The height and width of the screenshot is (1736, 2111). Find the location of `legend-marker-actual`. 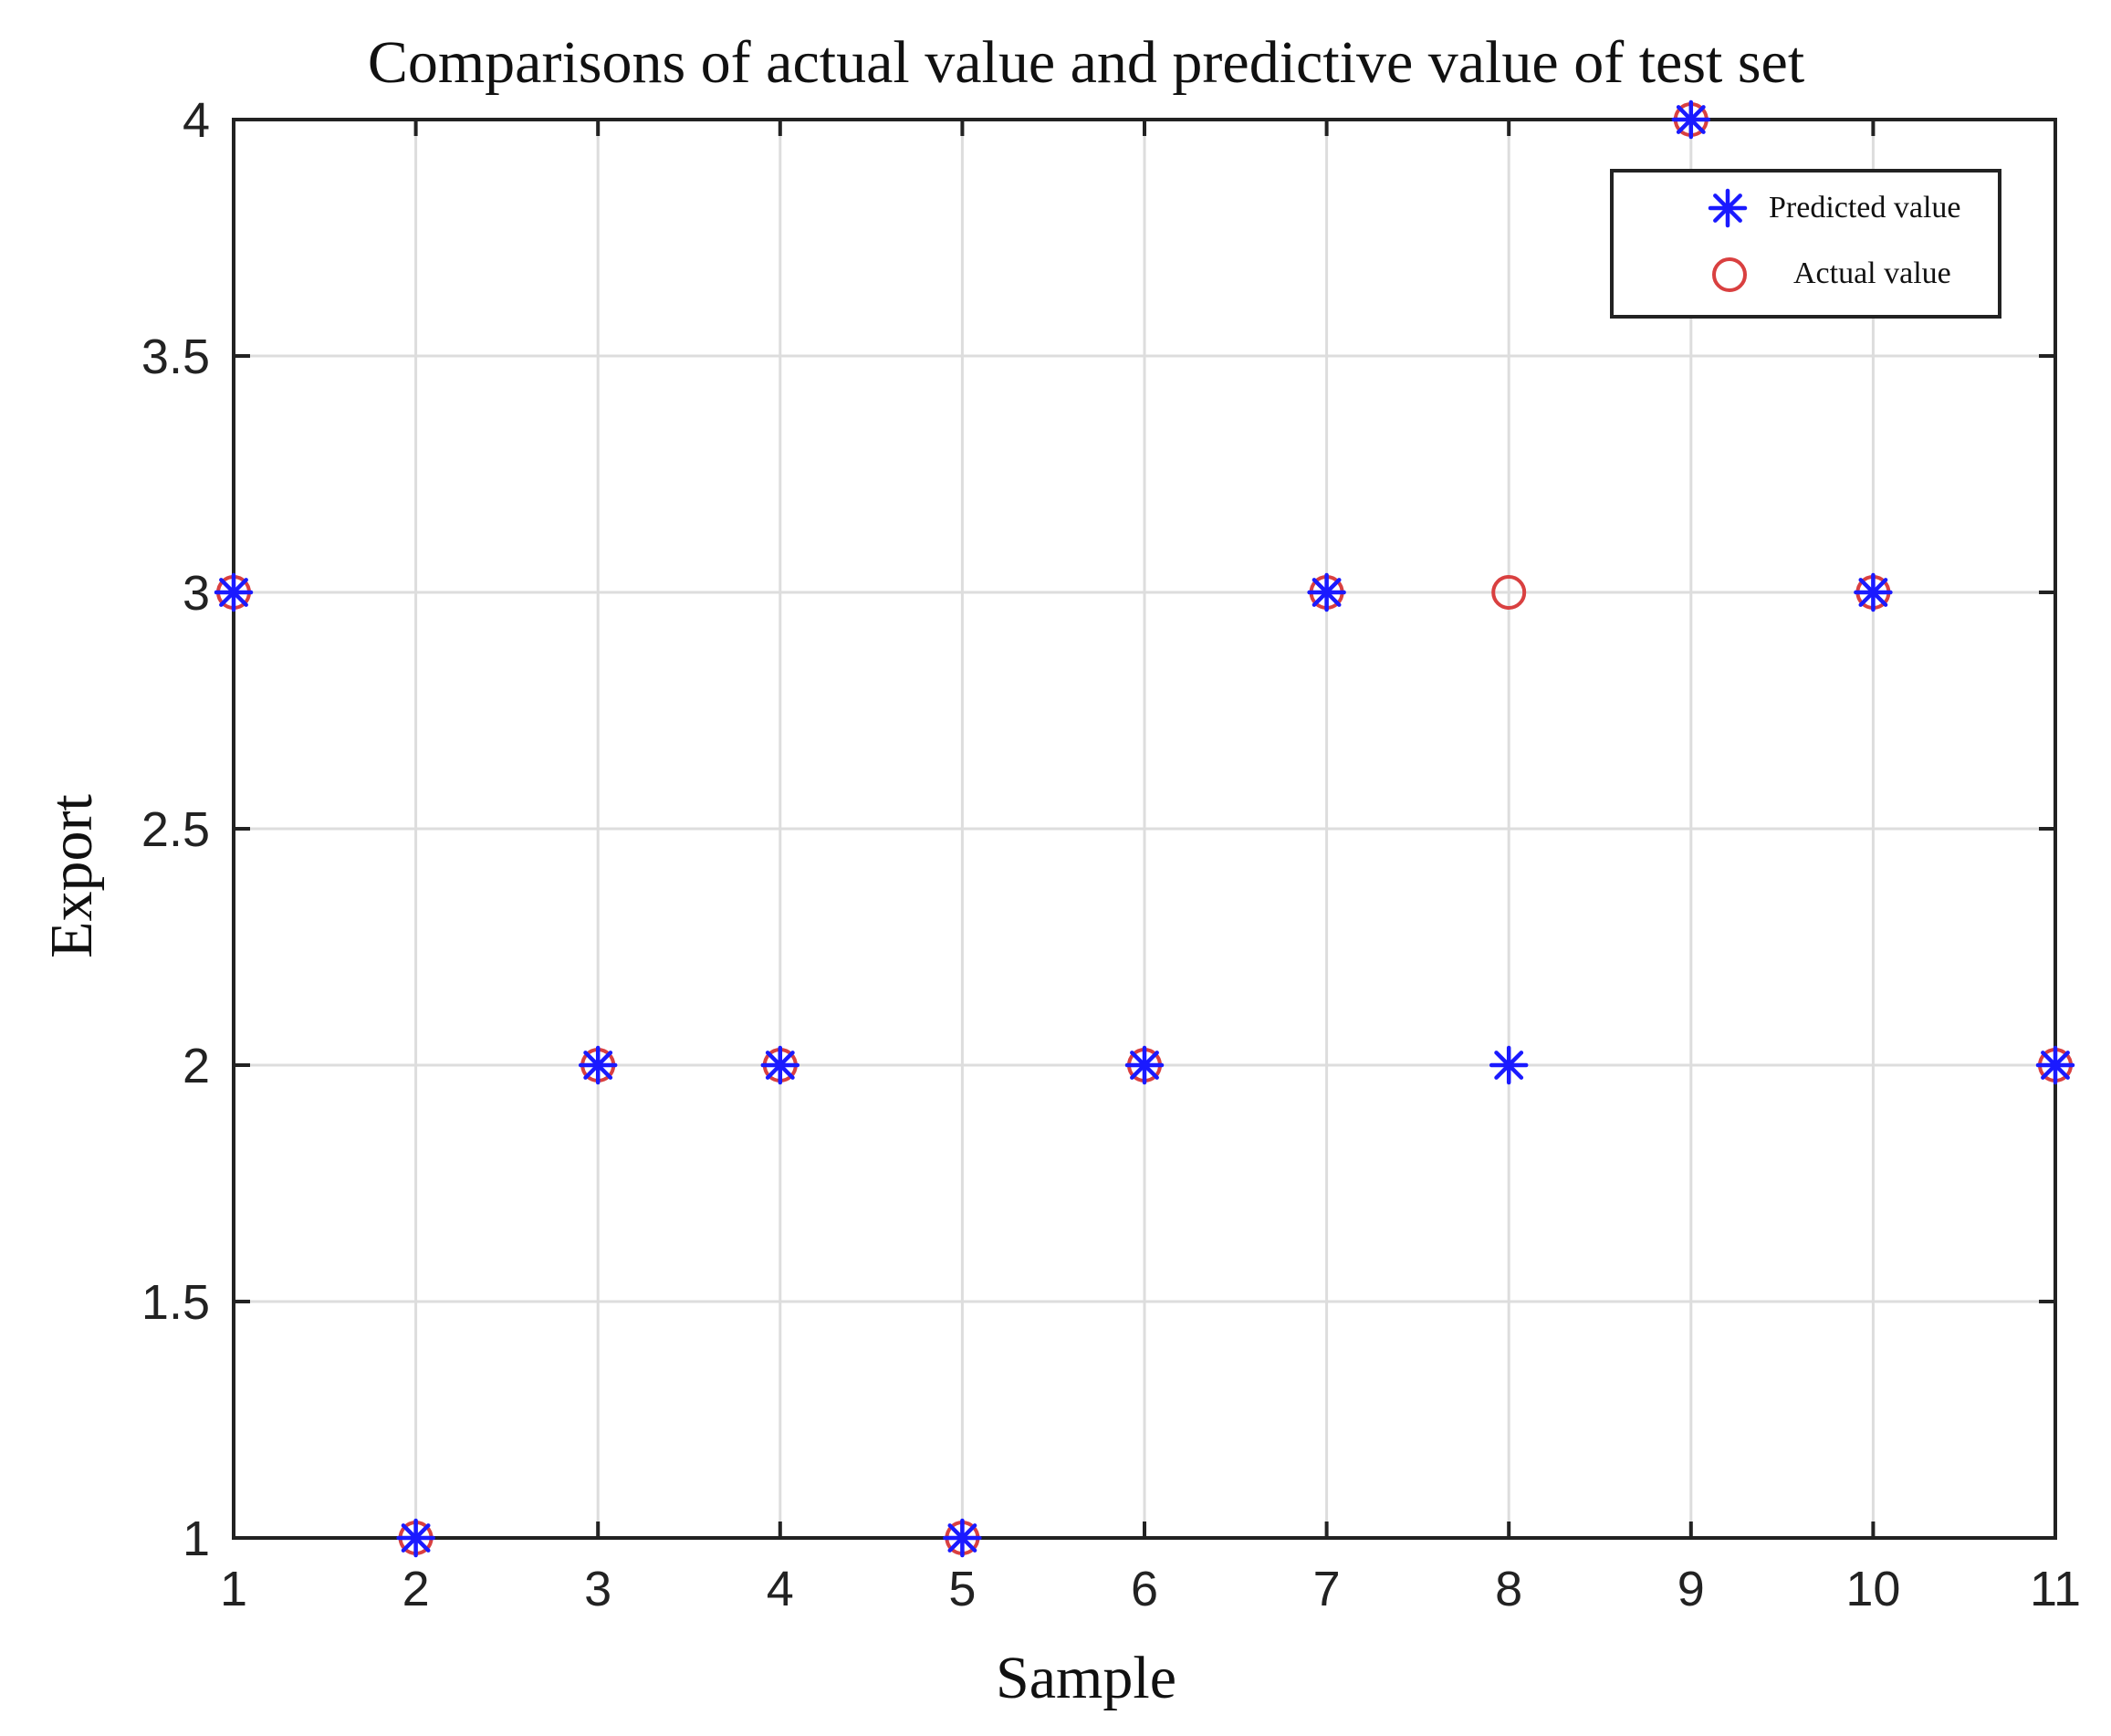

legend-marker-actual is located at coordinates (1729, 274).